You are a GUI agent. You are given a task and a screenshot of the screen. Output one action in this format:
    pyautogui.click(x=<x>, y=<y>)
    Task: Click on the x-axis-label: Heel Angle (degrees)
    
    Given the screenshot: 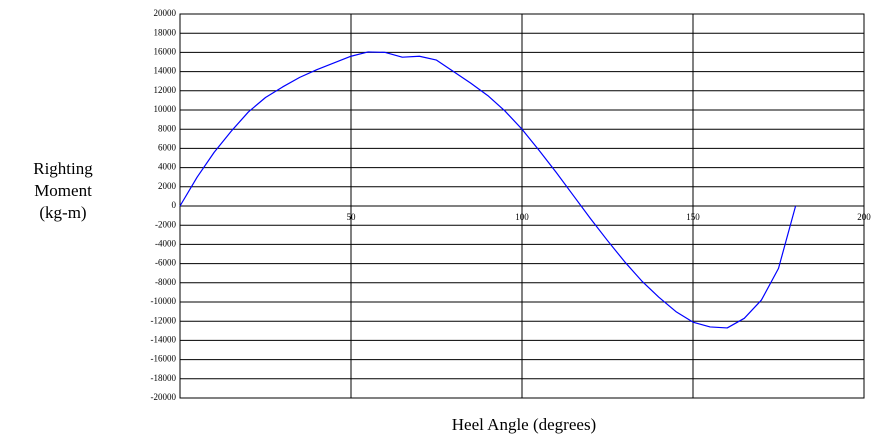 What is the action you would take?
    pyautogui.click(x=524, y=424)
    